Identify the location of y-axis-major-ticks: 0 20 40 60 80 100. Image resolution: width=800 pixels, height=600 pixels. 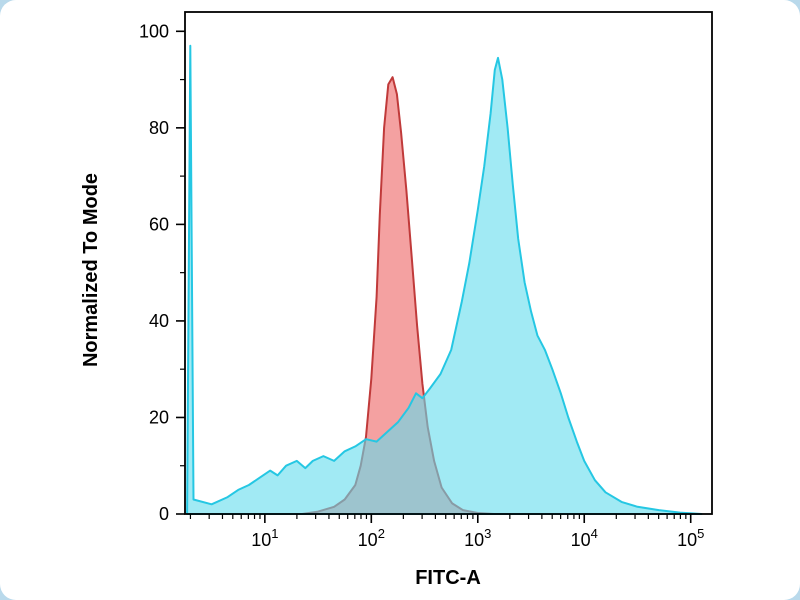
(162, 272).